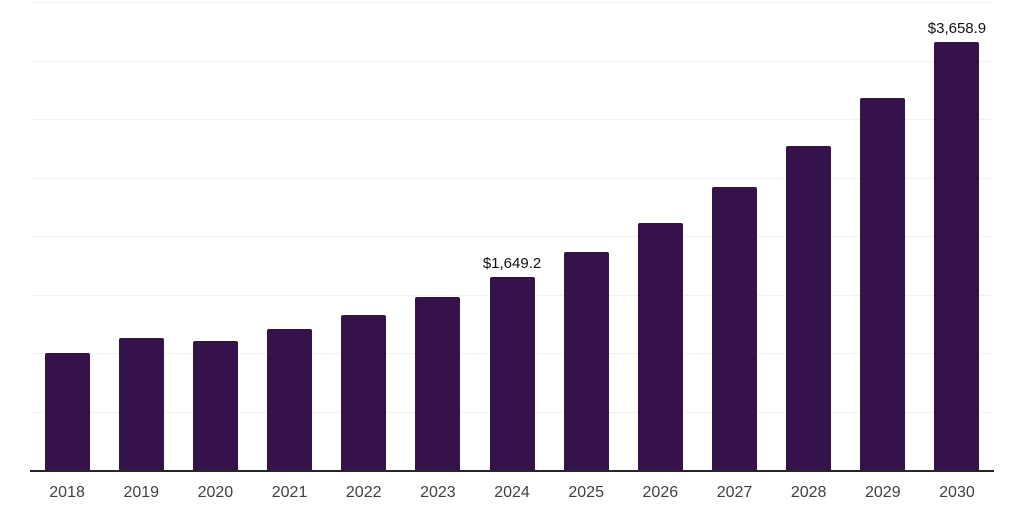  I want to click on bar-2020, so click(215, 405).